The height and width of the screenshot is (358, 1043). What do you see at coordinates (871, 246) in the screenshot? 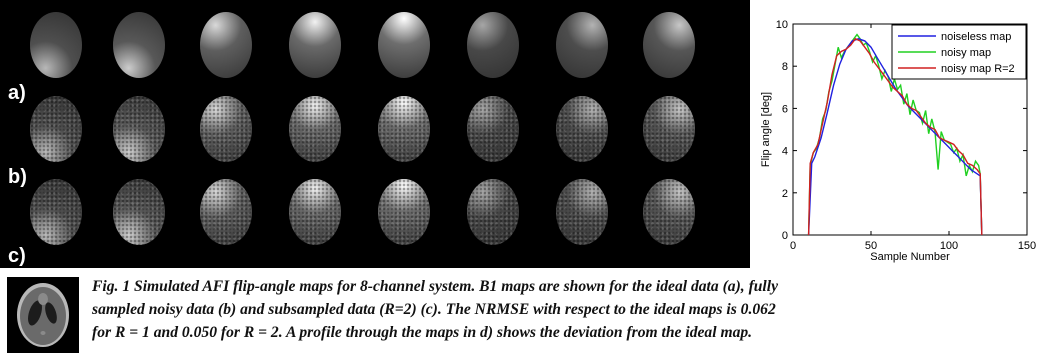
I see `x-tick-label: 50` at bounding box center [871, 246].